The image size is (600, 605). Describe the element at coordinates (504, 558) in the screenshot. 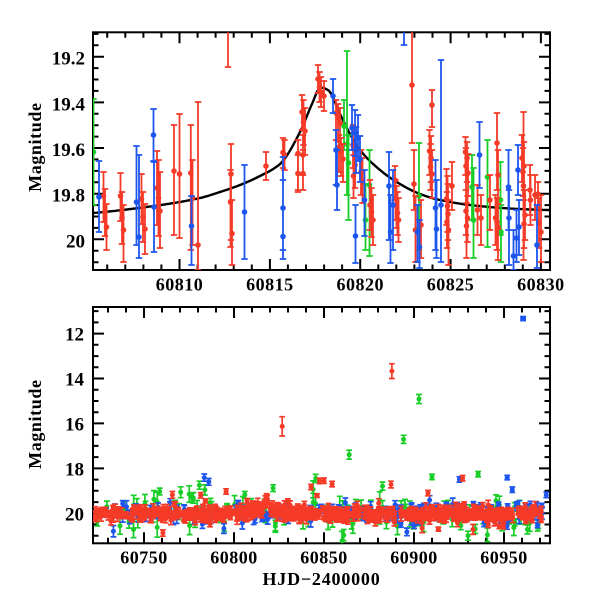

I see `svg-text: 60950` at that location.